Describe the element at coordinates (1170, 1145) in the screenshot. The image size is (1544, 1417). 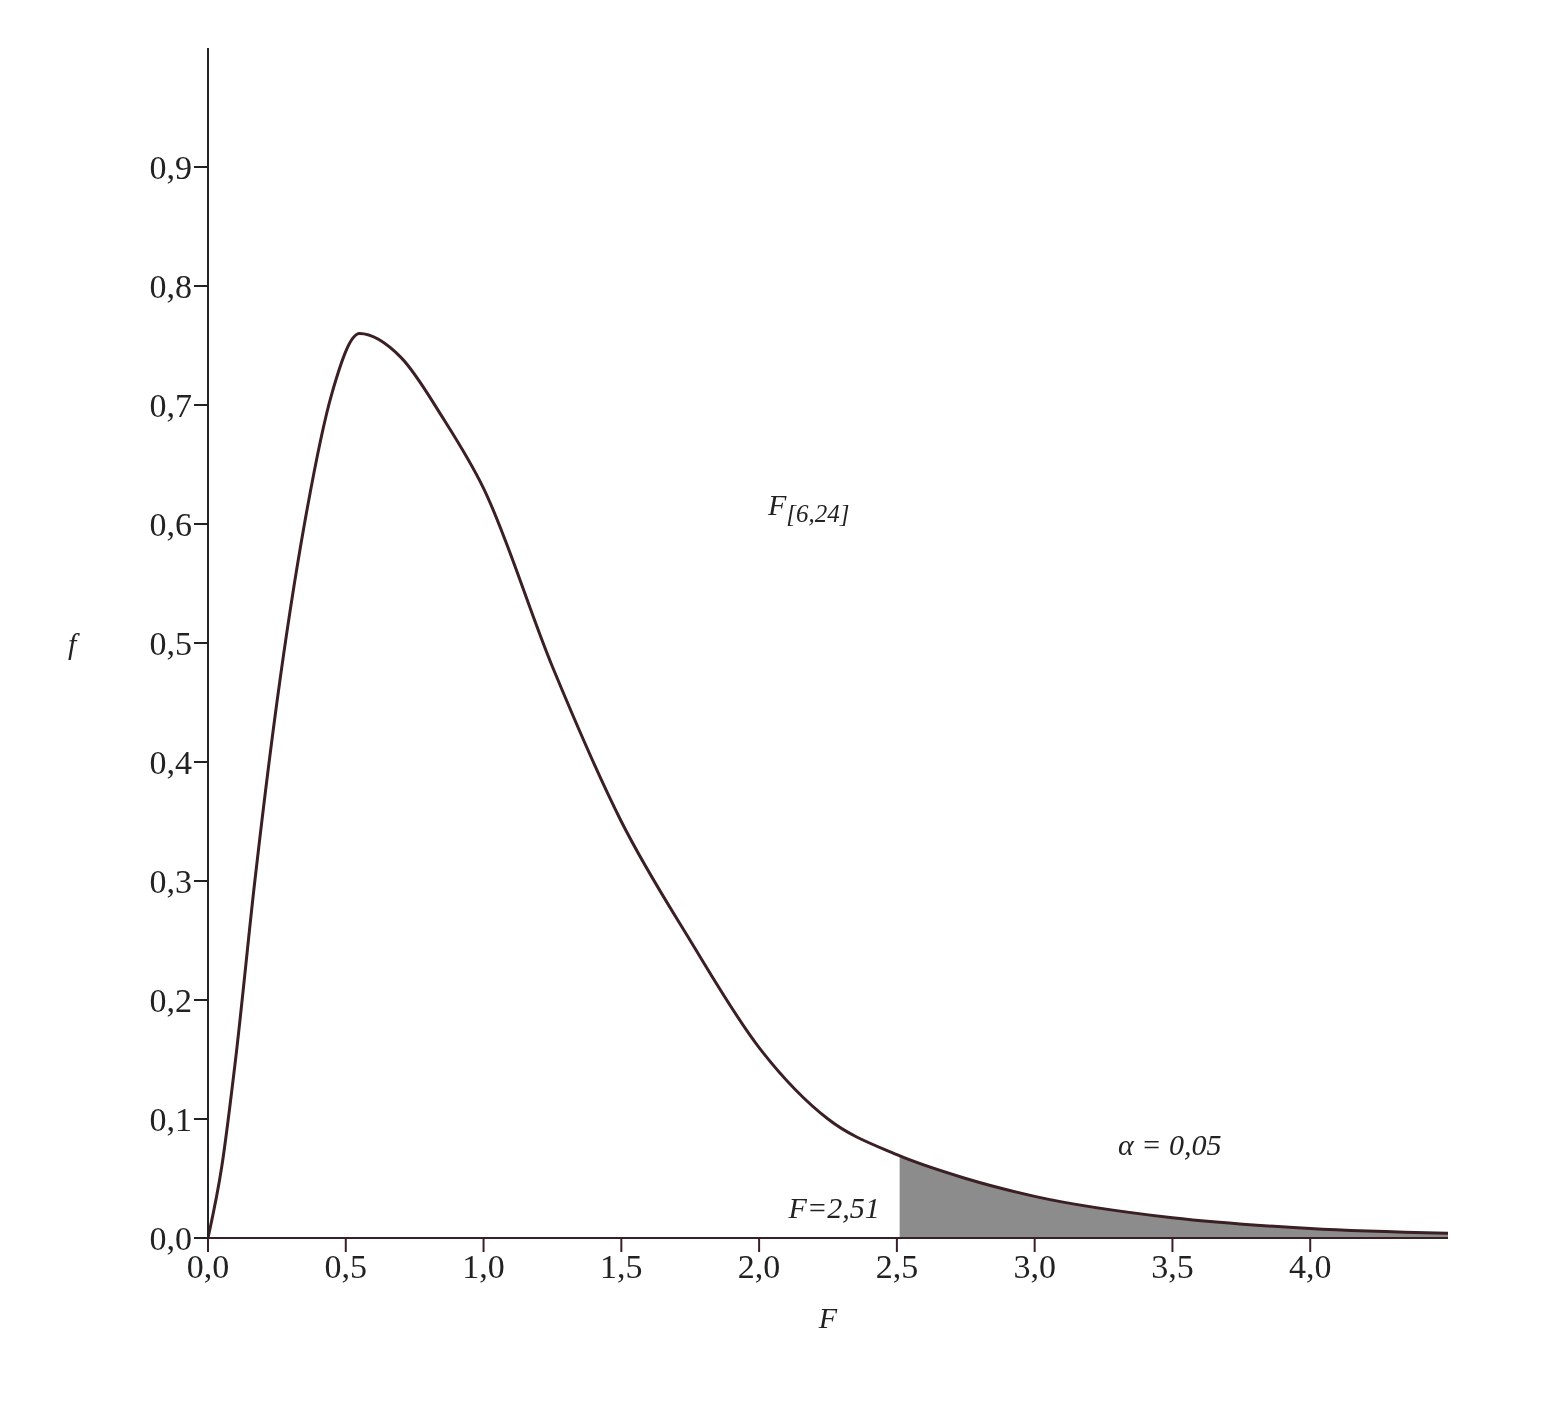
I see `annotation: α = 0,05` at that location.